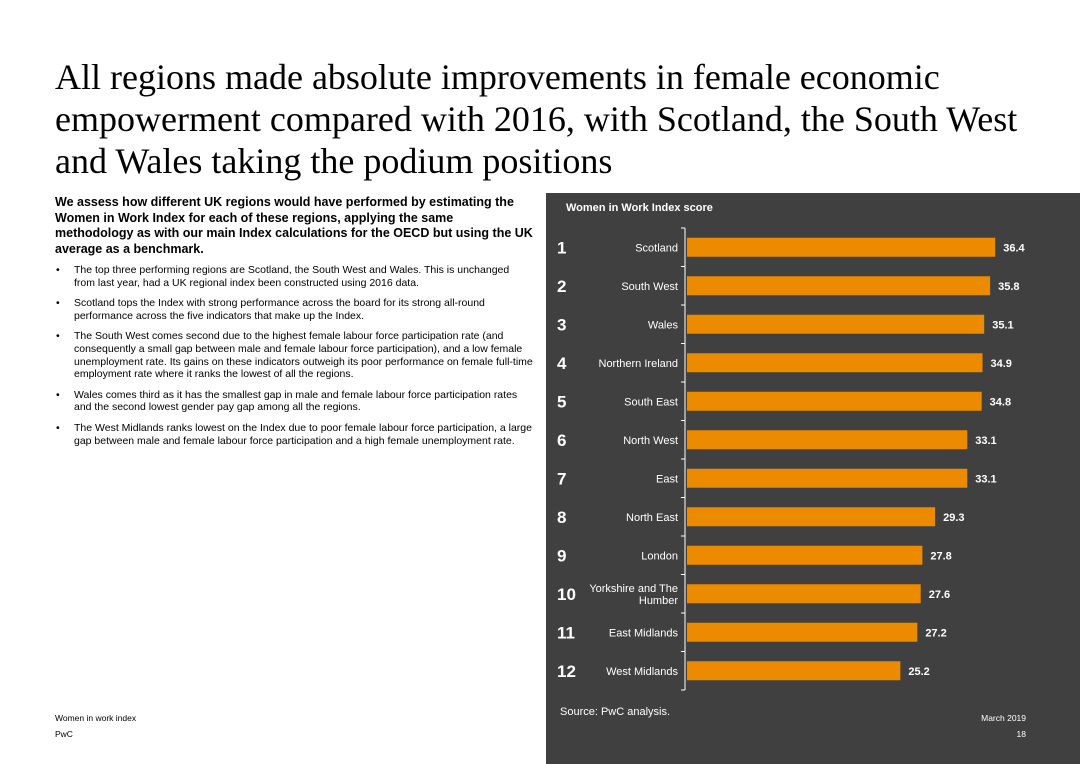 Image resolution: width=1080 pixels, height=764 pixels. What do you see at coordinates (659, 556) in the screenshot?
I see `category-label: London` at bounding box center [659, 556].